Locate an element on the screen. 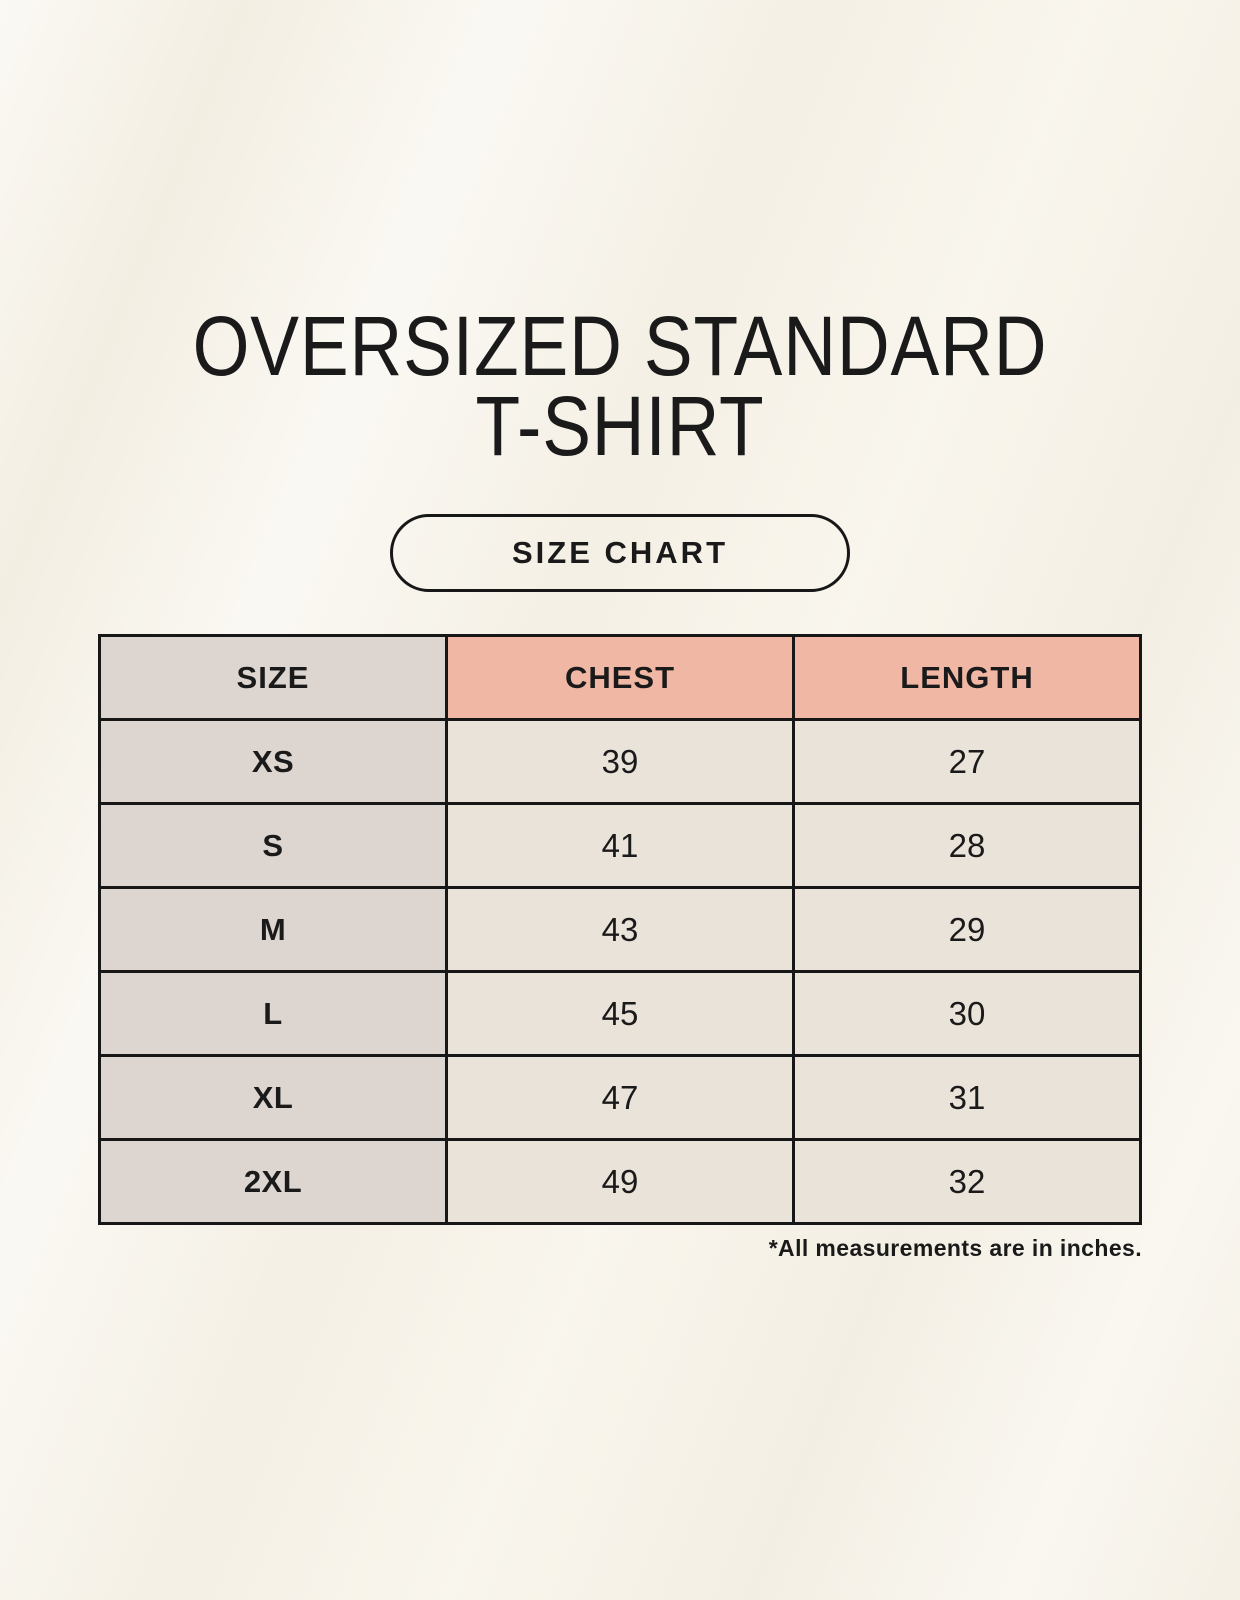 The width and height of the screenshot is (1240, 1600). chest-cell: 47 is located at coordinates (620, 1097).